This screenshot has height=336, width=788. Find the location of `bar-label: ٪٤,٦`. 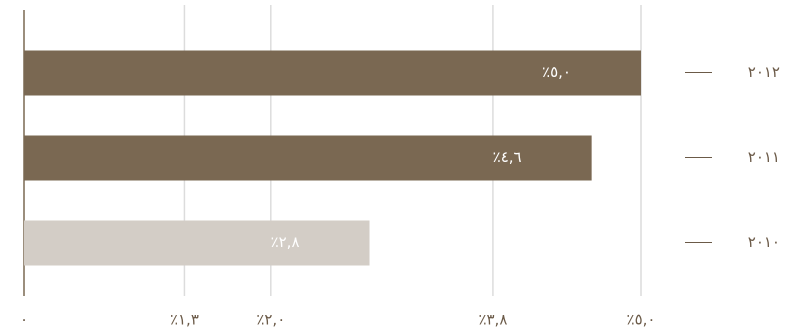

bar-label: ٪٤,٦ is located at coordinates (507, 157).